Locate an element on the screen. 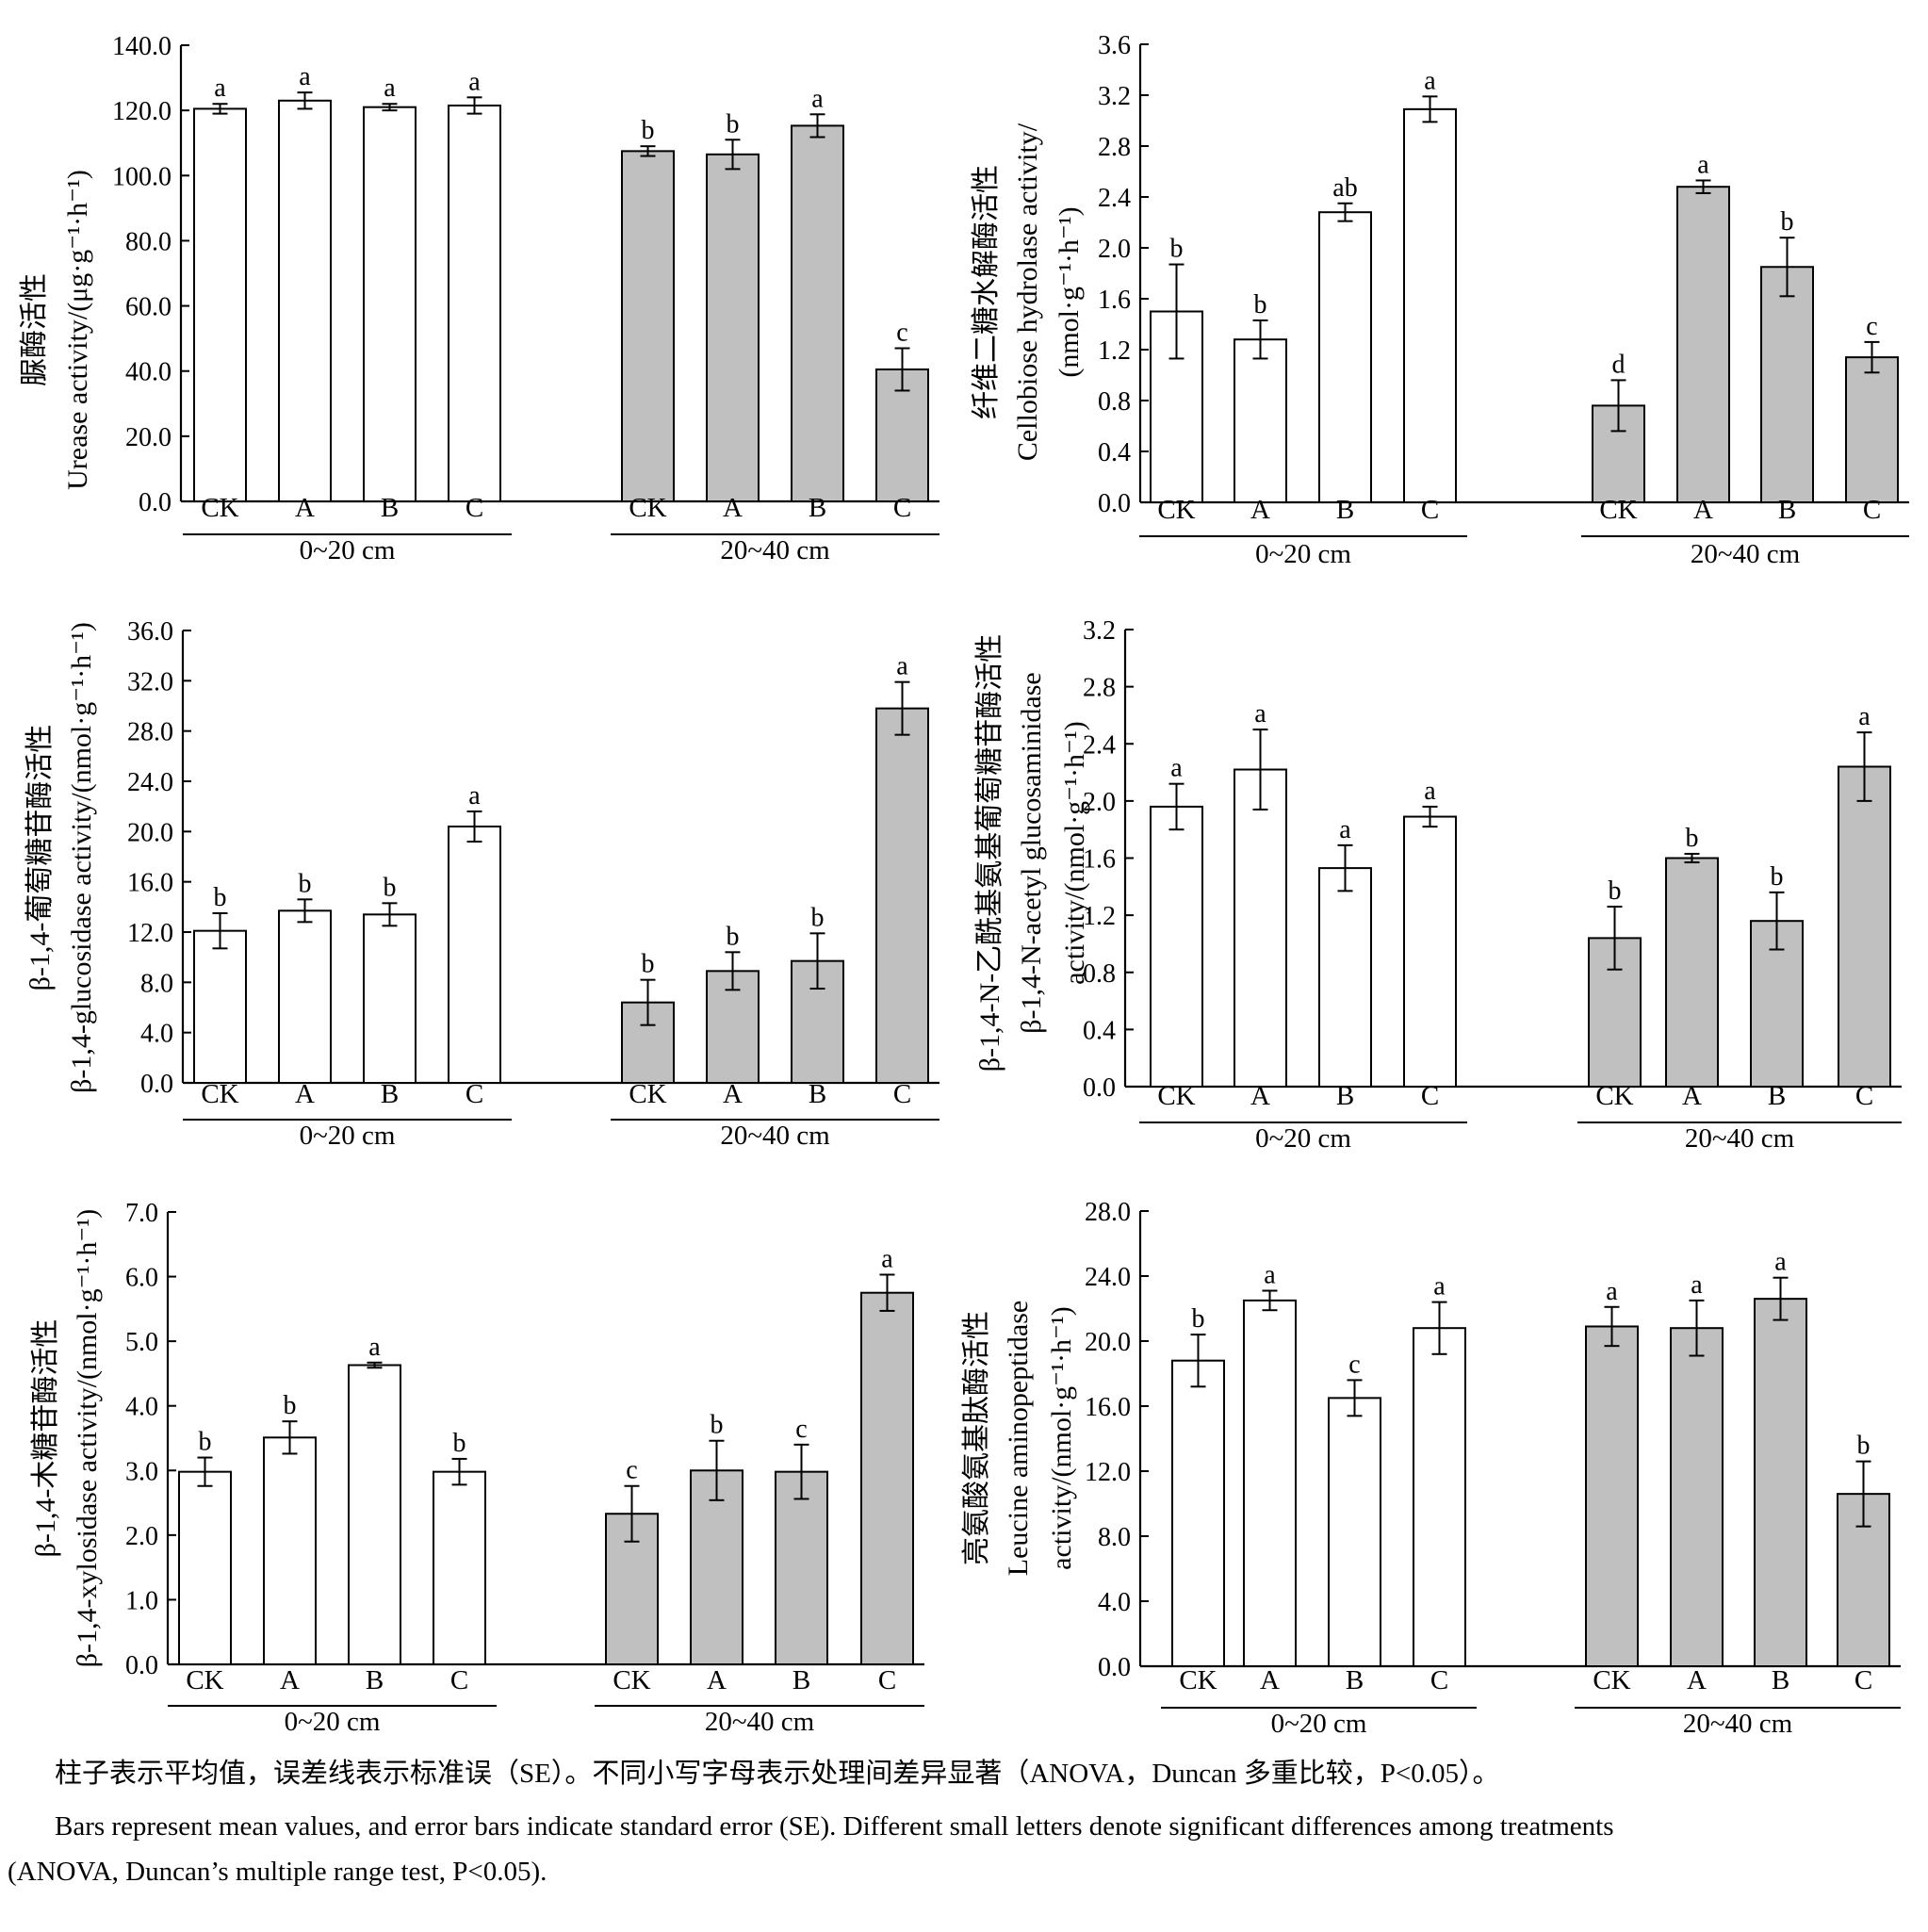  y-tick-label: 0.8 is located at coordinates (1099, 974).